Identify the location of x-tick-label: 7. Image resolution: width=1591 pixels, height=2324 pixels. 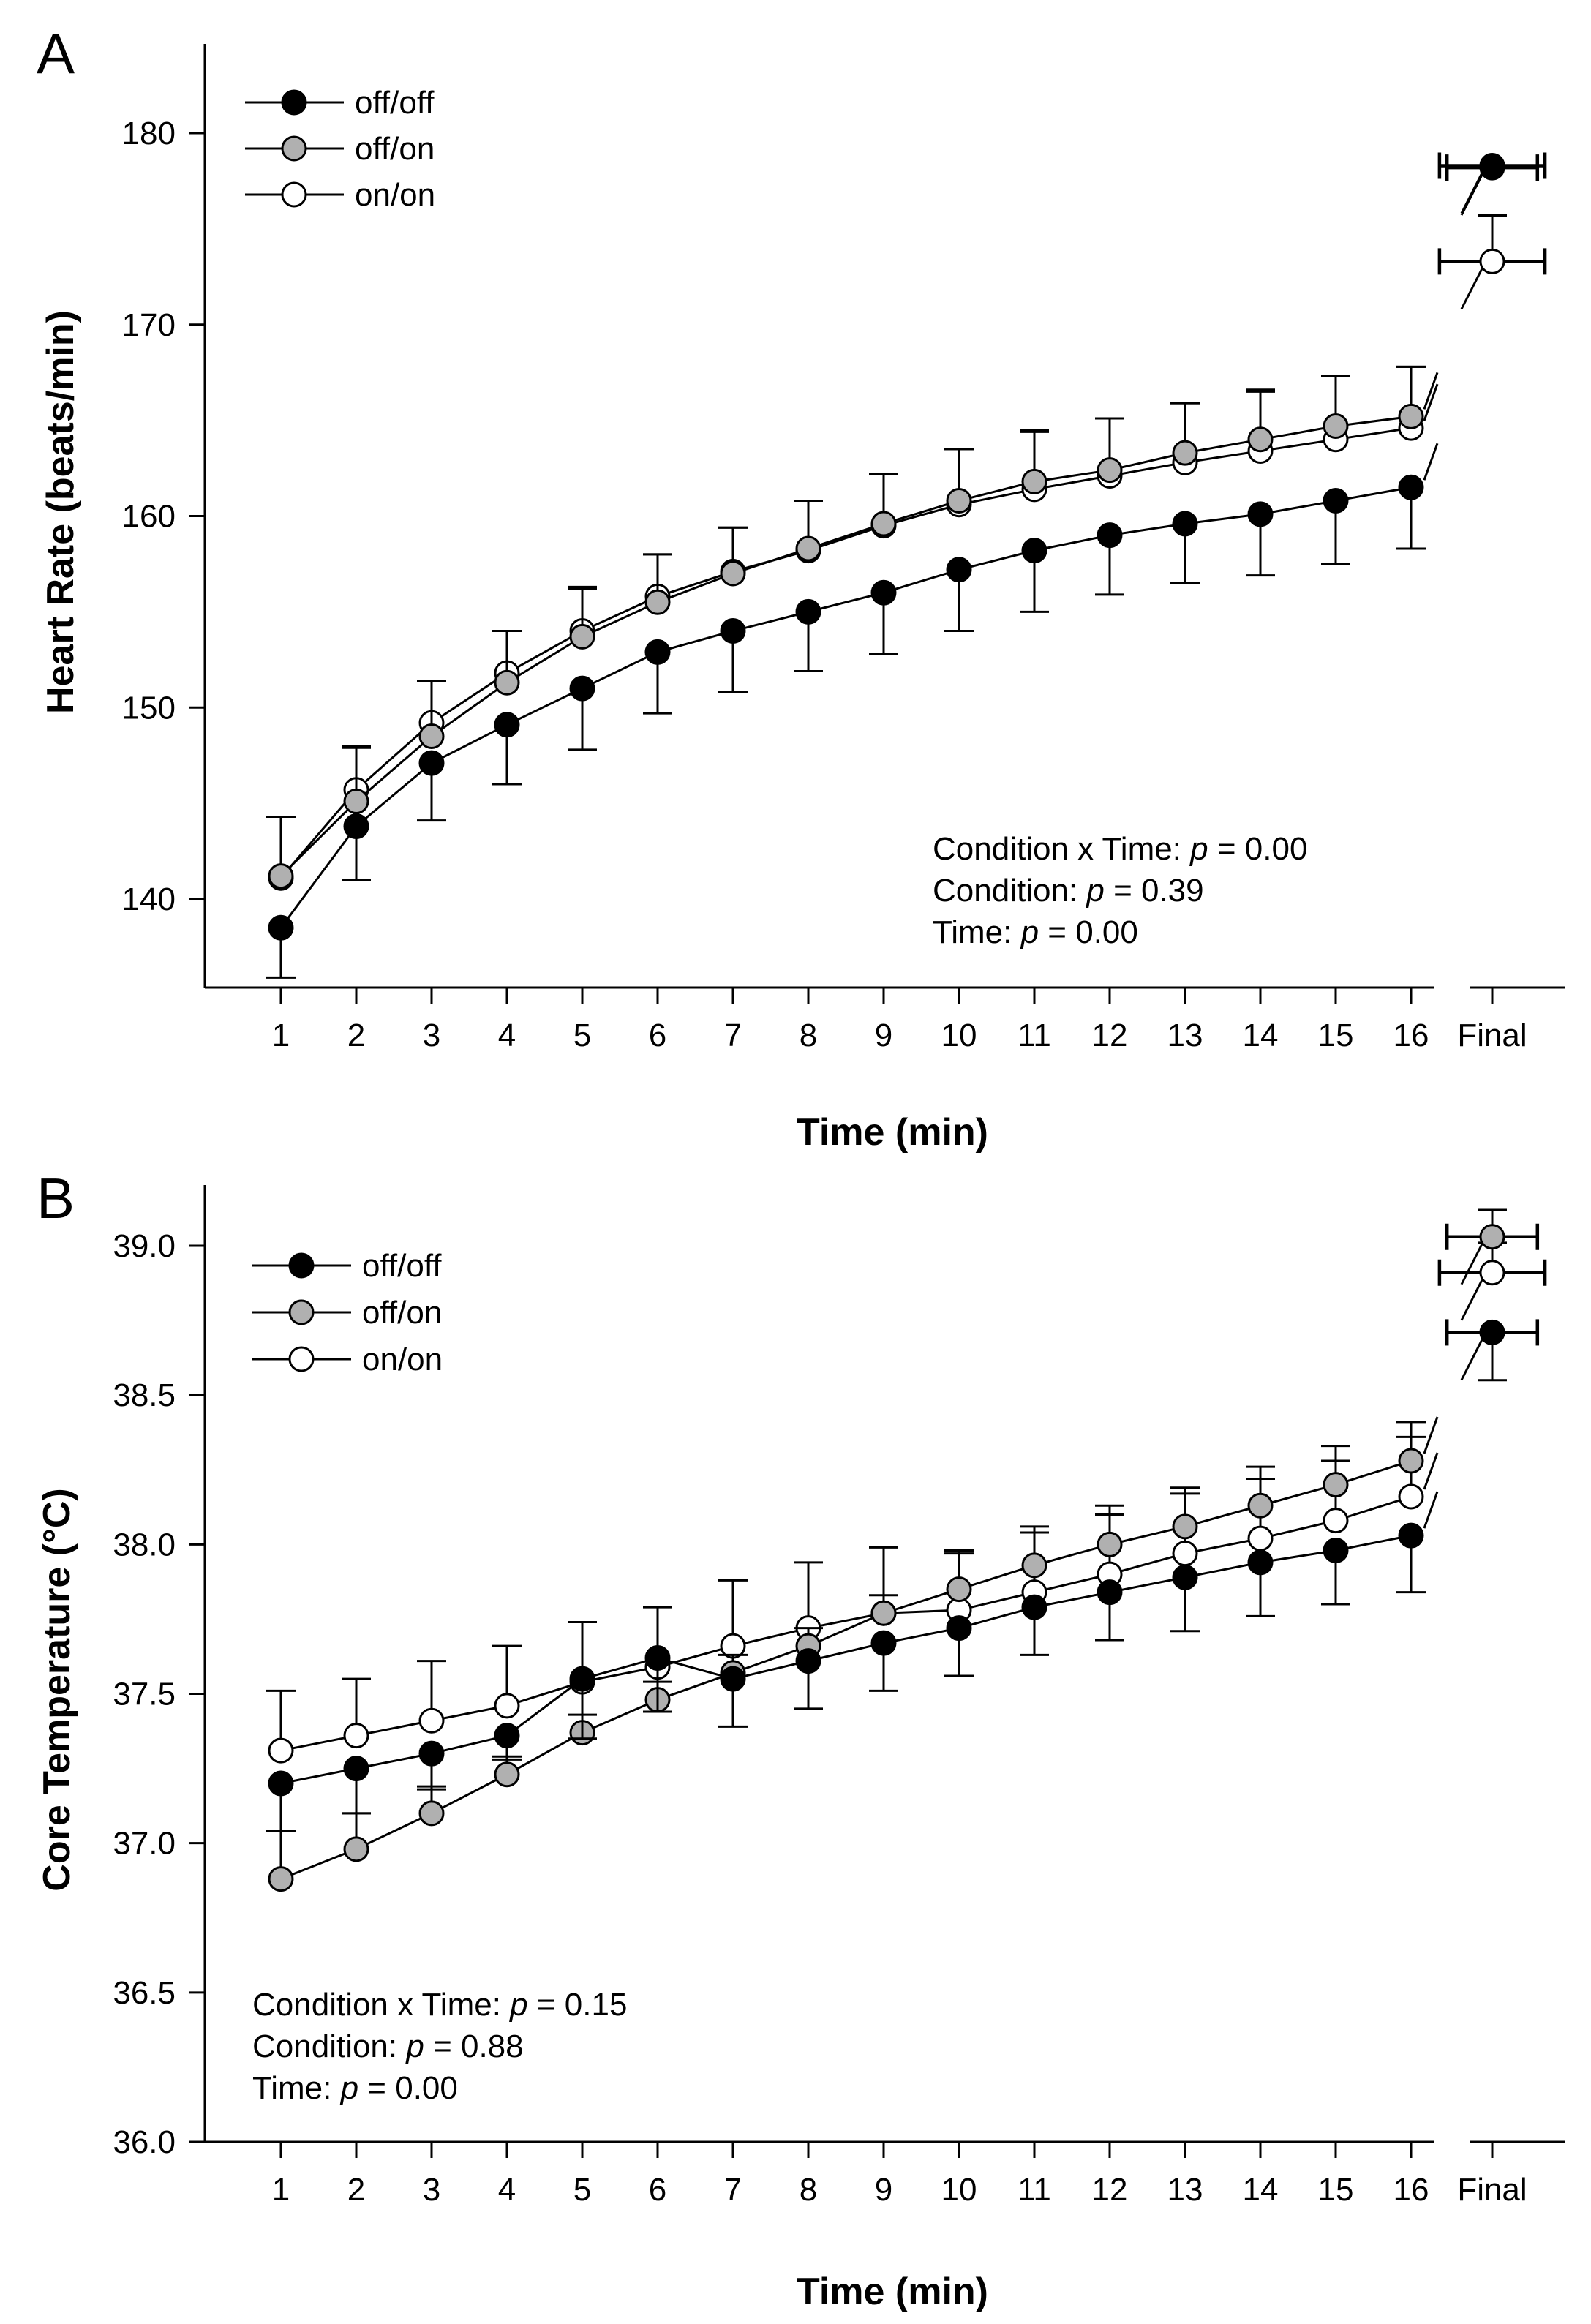
(733, 1035).